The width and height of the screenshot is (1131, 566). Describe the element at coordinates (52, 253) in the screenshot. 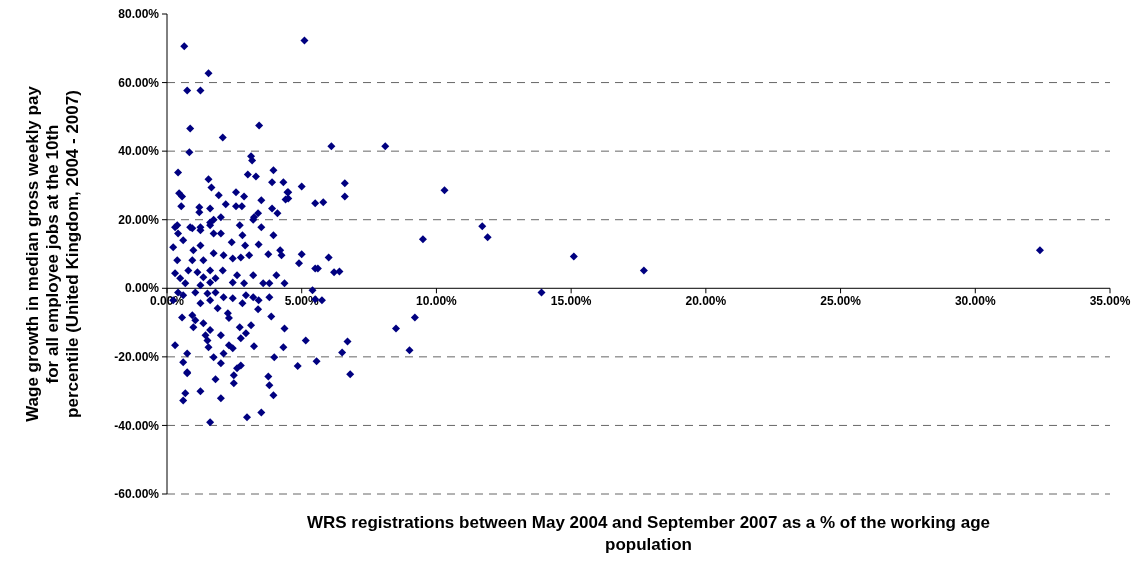

I see `y-axis-title: Wage growth in median gross weekly pay for all employee jobs at the 10th percentile (United Kingdom, 2004 - 2007)` at that location.